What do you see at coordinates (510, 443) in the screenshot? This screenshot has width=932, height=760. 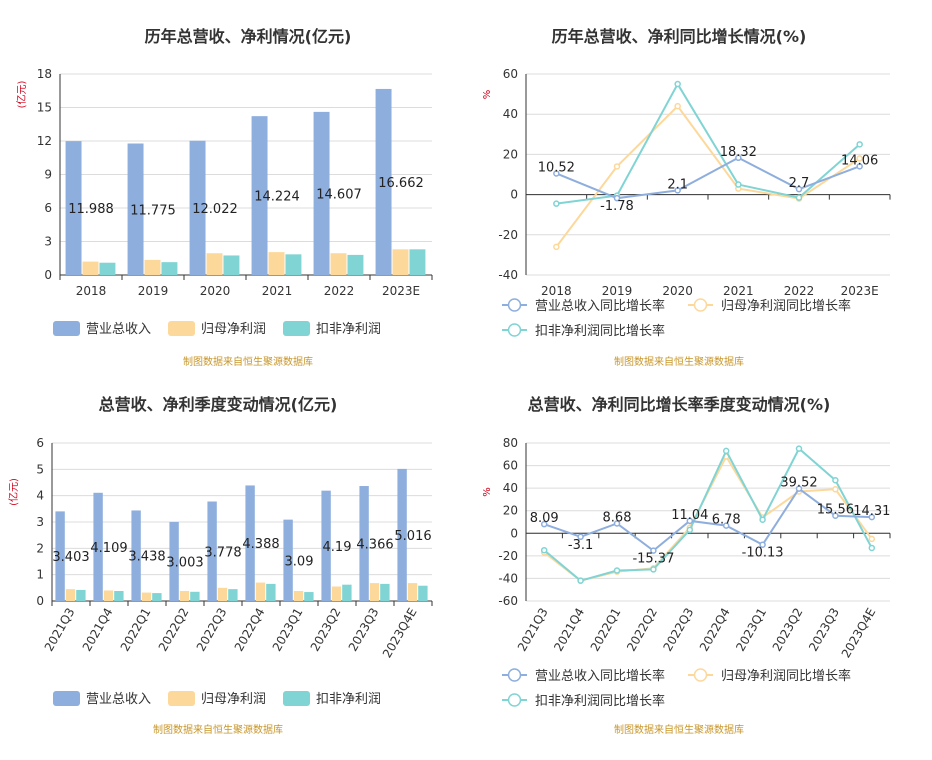 I see `y-tick-label: 80` at bounding box center [510, 443].